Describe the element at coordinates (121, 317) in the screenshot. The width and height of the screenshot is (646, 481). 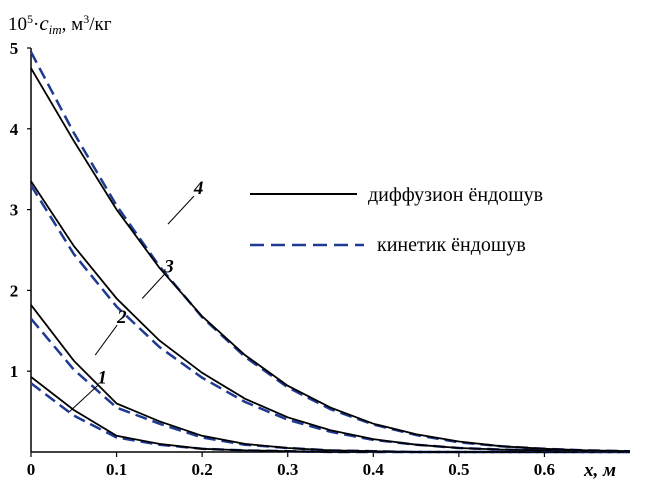
I see `curve-label-2: 2` at that location.